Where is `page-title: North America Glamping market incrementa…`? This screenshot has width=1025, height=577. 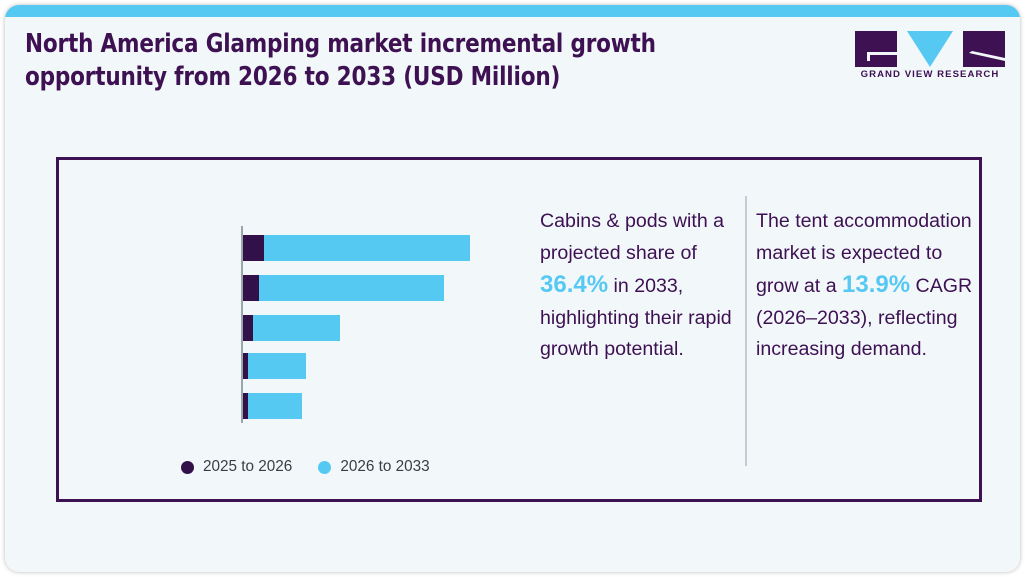
page-title: North America Glamping market incrementa… is located at coordinates (340, 60).